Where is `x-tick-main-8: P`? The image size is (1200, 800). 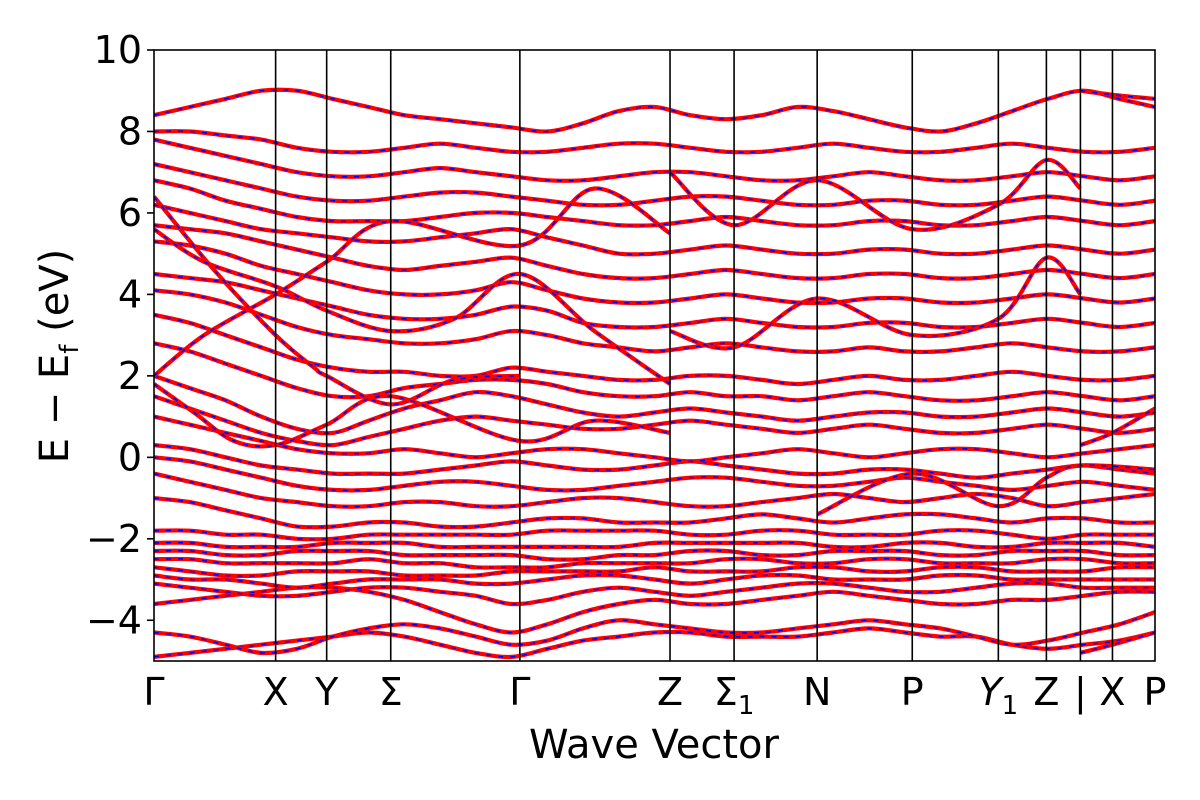
x-tick-main-8: P is located at coordinates (912, 692).